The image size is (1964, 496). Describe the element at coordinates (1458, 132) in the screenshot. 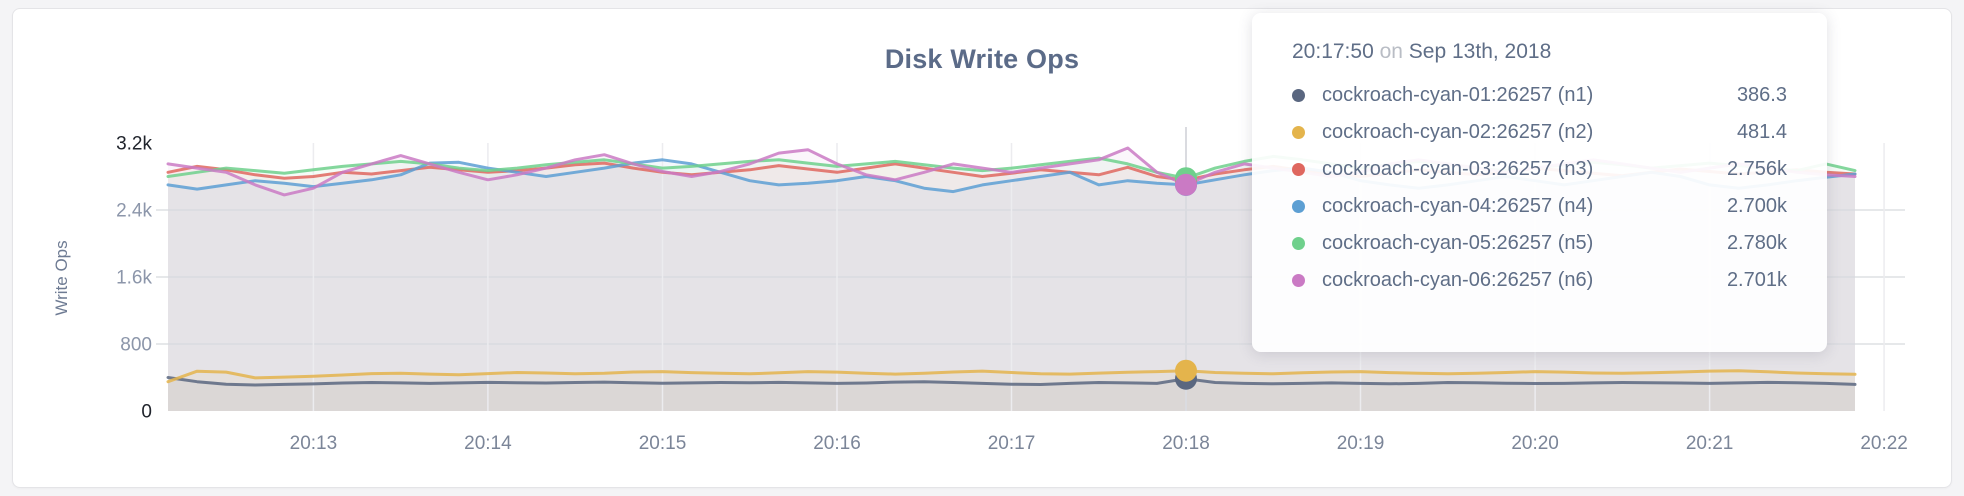

I see `tooltip-series-label: cockroach-cyan-02:26257 (n2)` at that location.